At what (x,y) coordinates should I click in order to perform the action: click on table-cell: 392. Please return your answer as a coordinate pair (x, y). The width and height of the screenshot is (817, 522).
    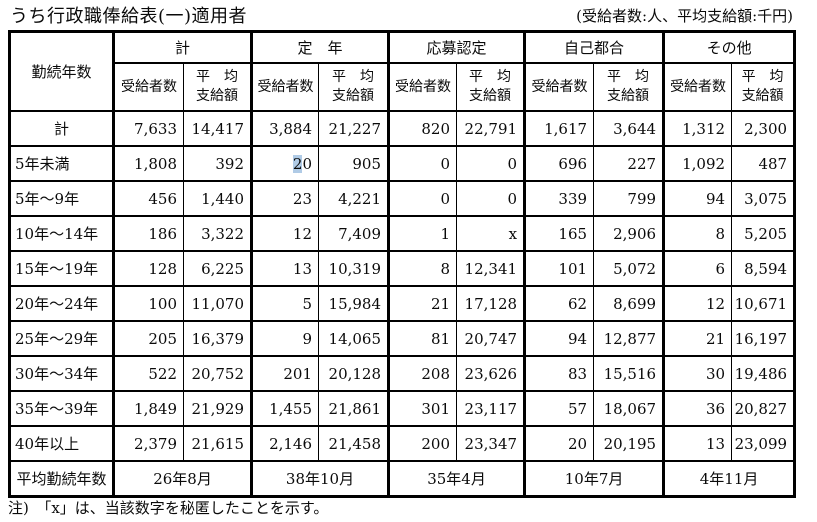
    Looking at the image, I should click on (217, 163).